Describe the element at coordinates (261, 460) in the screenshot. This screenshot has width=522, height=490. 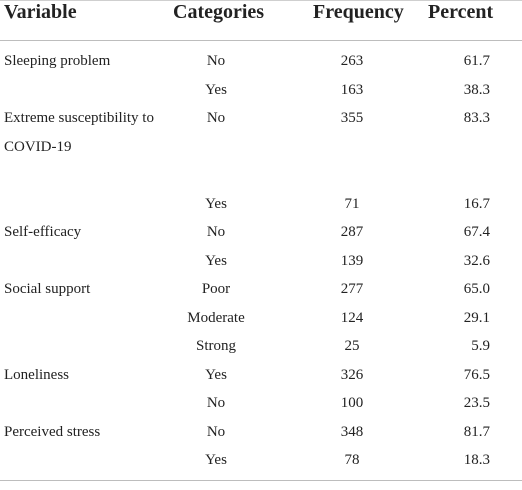
I see `table-row: Yes 78 18.3` at that location.